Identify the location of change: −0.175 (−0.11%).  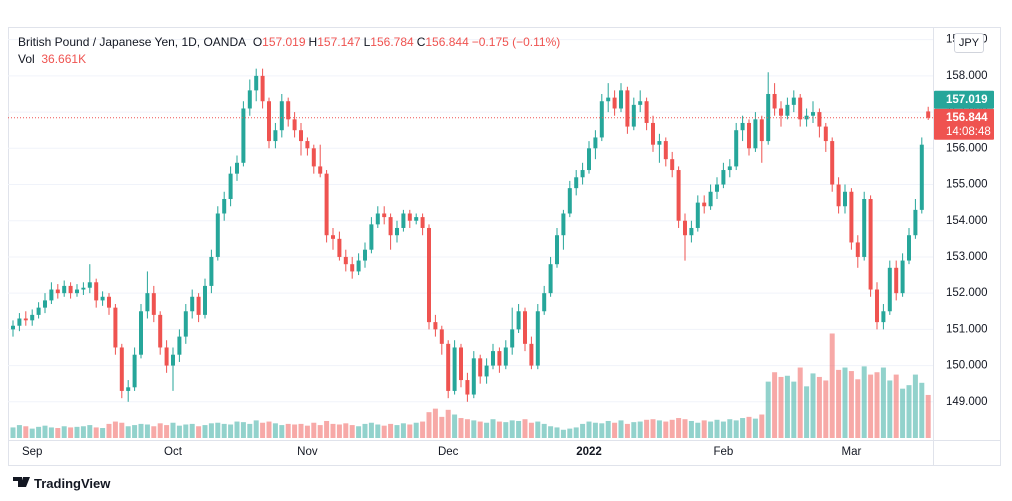
(516, 42).